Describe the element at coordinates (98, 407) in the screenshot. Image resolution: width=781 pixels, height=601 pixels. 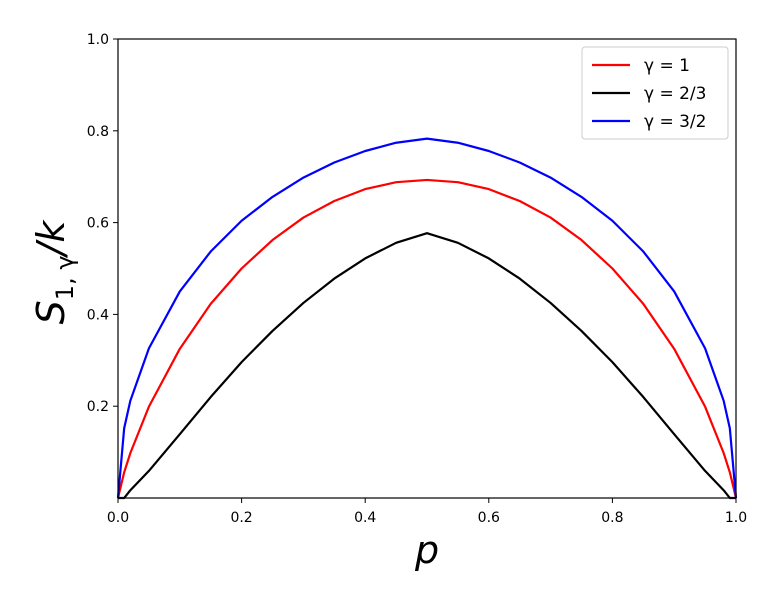
I see `y-tick-label: 0.2` at that location.